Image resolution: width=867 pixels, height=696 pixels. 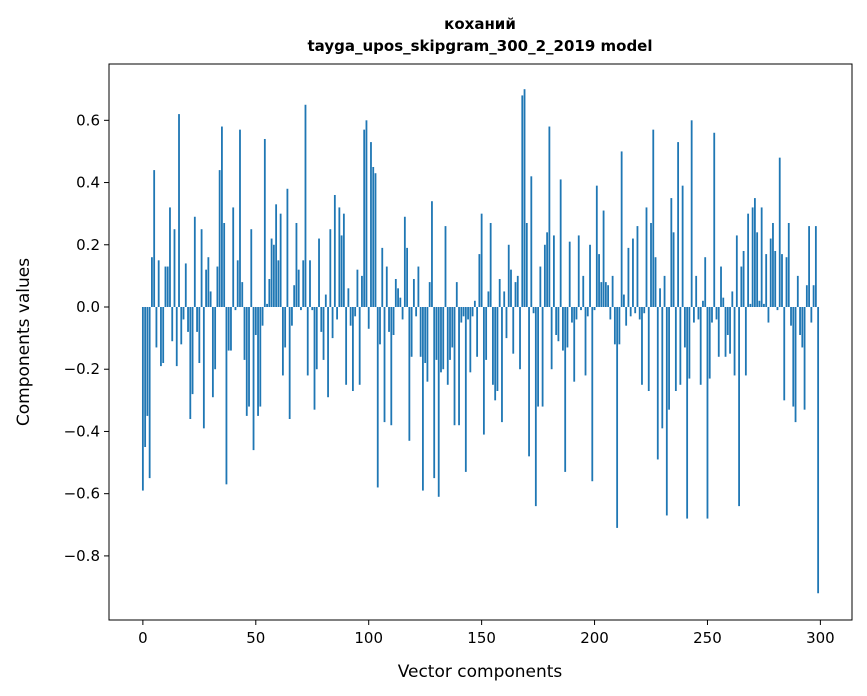 What do you see at coordinates (82, 494) in the screenshot?
I see `y-tick-label: −0.6` at bounding box center [82, 494].